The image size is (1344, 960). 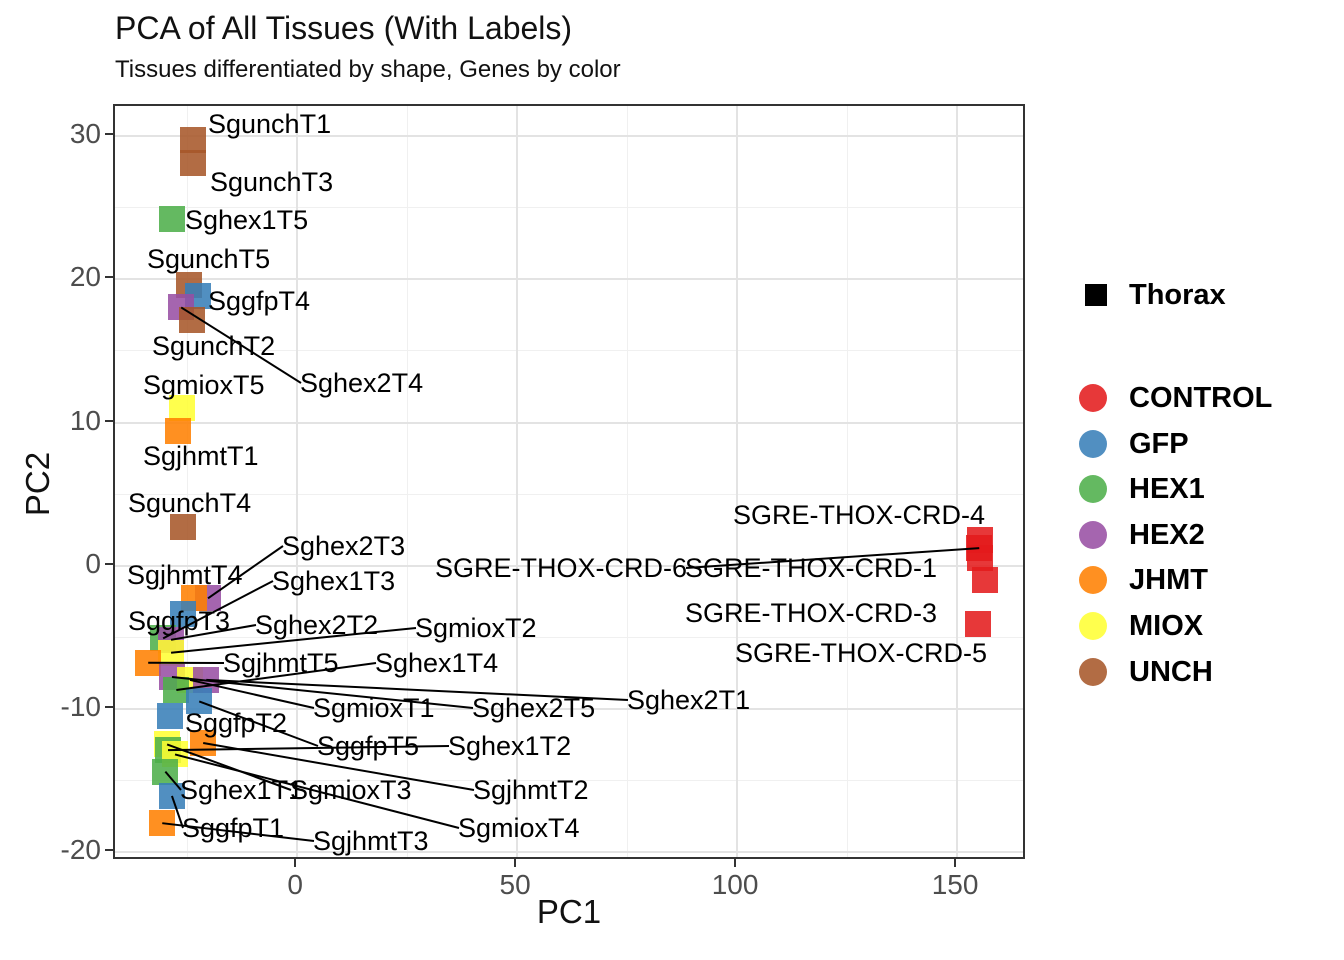 What do you see at coordinates (201, 456) in the screenshot?
I see `point-label: SgjhmtT1` at bounding box center [201, 456].